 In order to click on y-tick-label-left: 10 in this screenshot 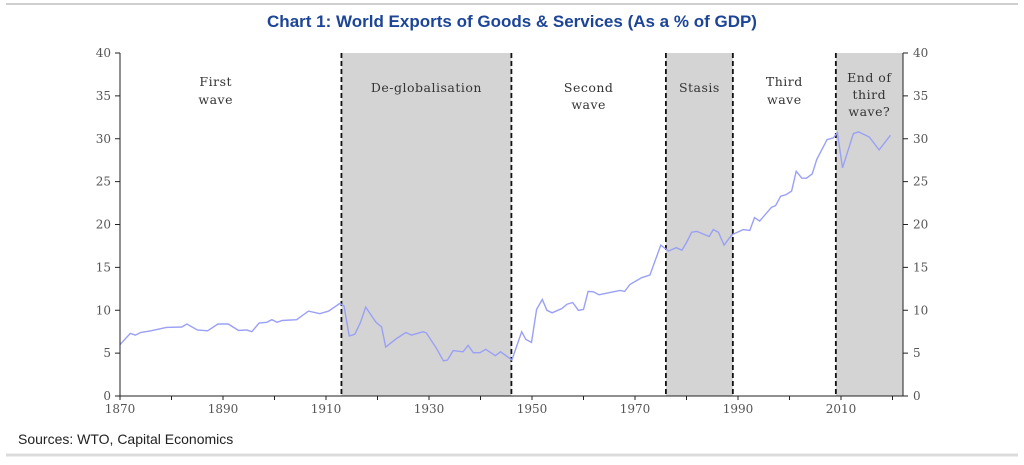, I will do `click(103, 310)`.